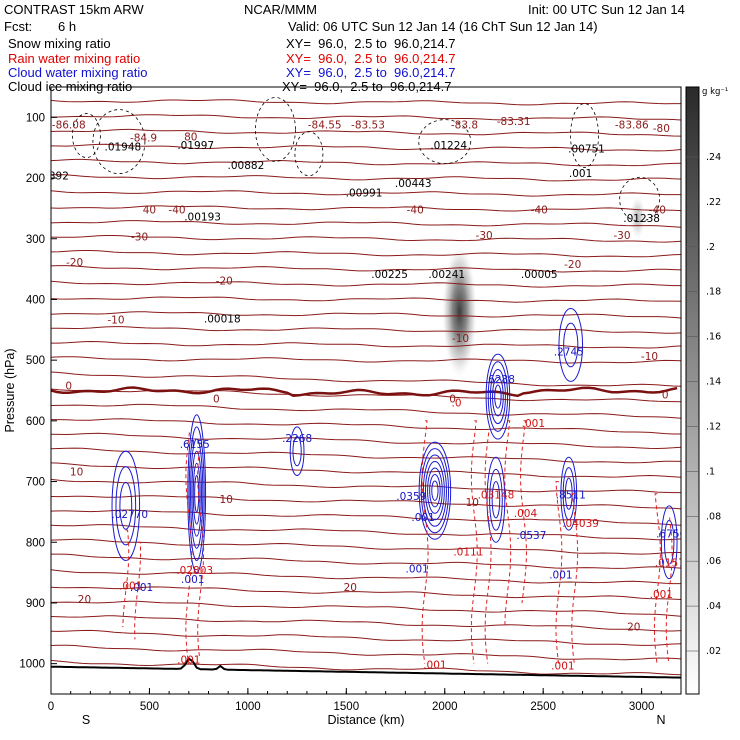 Image resolution: width=740 pixels, height=740 pixels. Describe the element at coordinates (457, 403) in the screenshot. I see `rain-max-label: .0` at that location.